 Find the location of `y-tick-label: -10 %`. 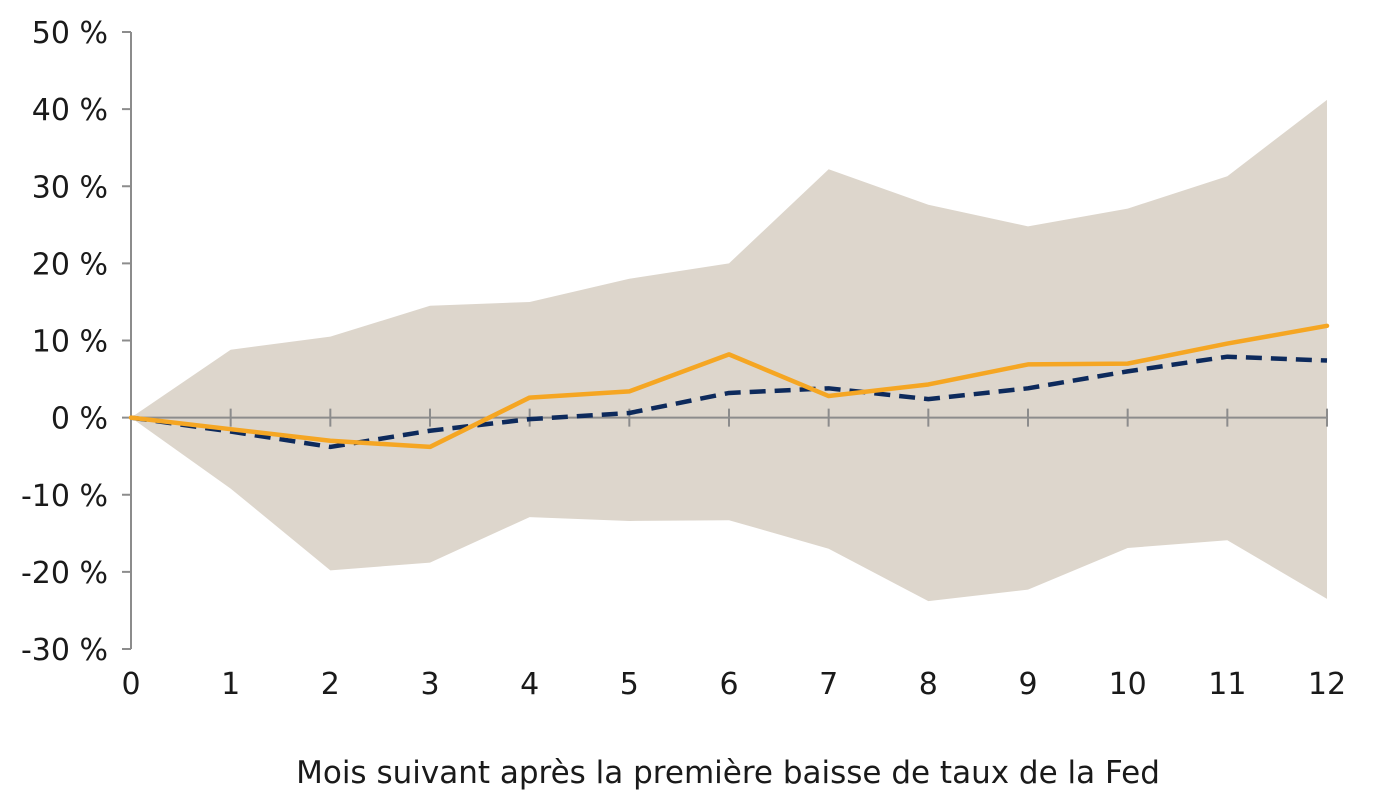

y-tick-label: -10 % is located at coordinates (64, 496).